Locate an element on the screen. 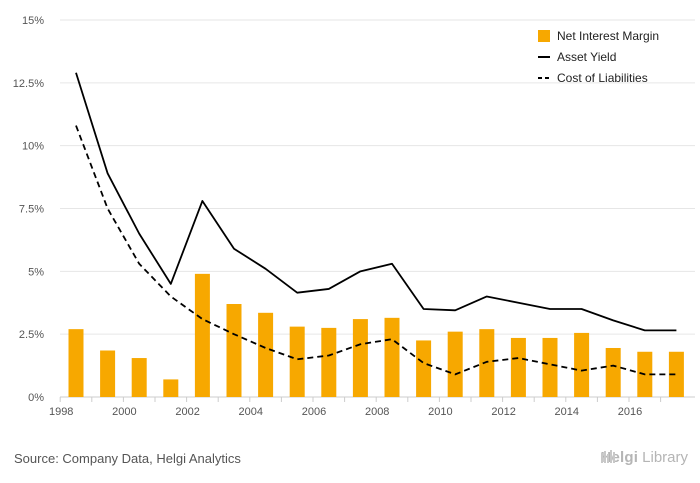 The height and width of the screenshot is (483, 700). x-tick-label: 2008 is located at coordinates (377, 412).